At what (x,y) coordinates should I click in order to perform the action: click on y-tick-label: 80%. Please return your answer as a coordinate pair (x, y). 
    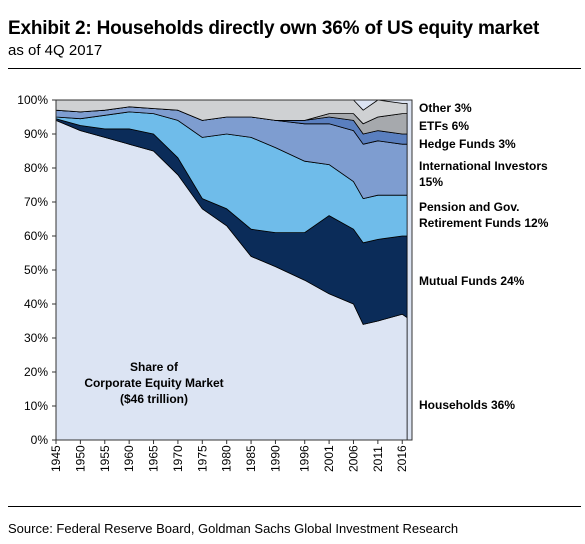
    Looking at the image, I should click on (36, 168).